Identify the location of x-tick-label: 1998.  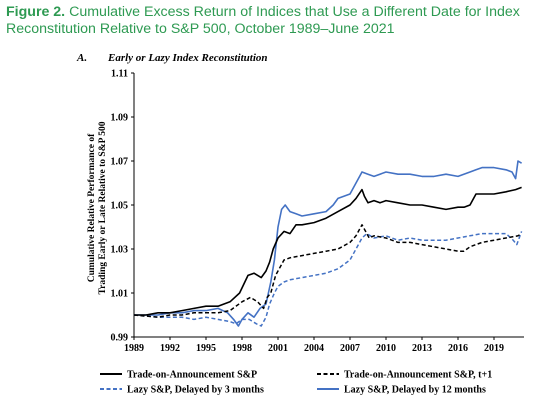
(242, 348).